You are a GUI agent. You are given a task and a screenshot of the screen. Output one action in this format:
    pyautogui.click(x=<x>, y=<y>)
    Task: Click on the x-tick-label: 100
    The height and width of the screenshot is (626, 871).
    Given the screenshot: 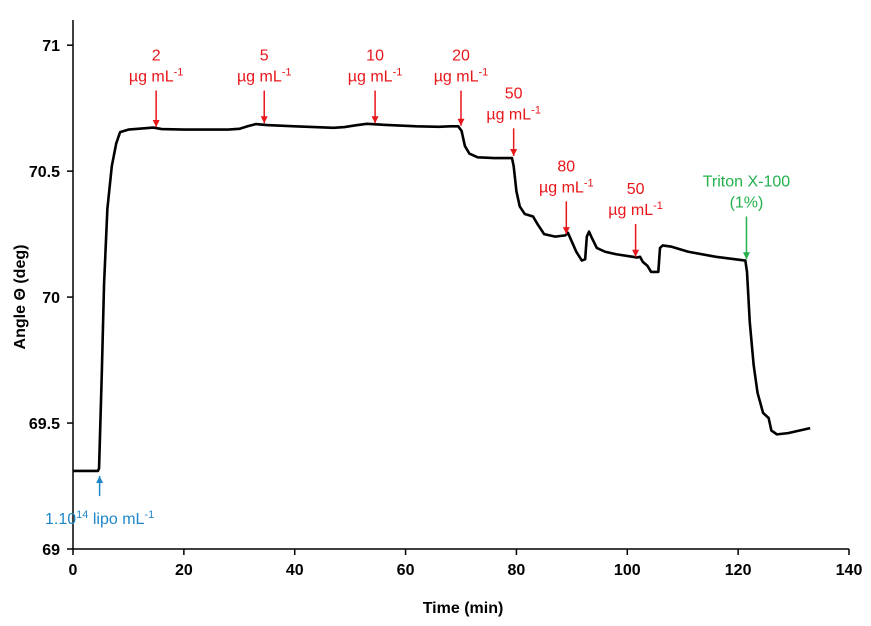 What is the action you would take?
    pyautogui.click(x=627, y=570)
    